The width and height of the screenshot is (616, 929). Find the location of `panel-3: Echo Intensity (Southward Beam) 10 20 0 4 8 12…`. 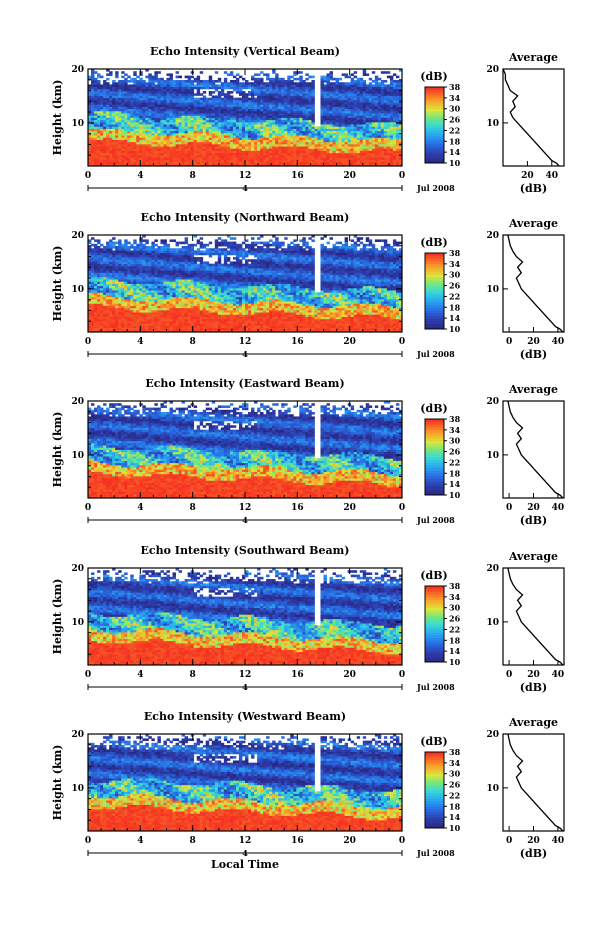

panel-3: Echo Intensity (Southward Beam) 10 20 0 4 8 12… is located at coordinates (307, 619).